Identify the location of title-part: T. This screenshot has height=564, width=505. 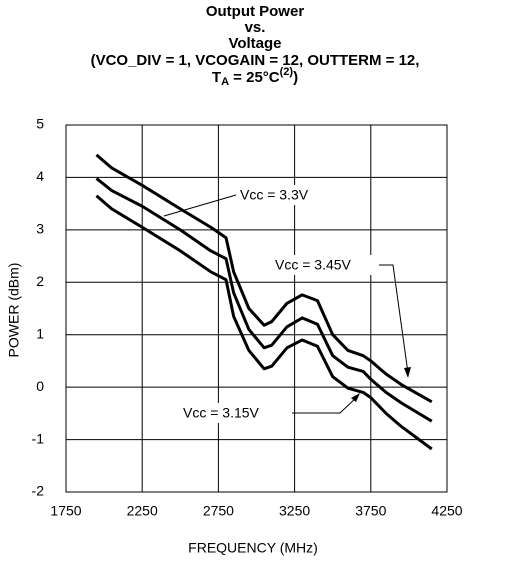
(216, 77).